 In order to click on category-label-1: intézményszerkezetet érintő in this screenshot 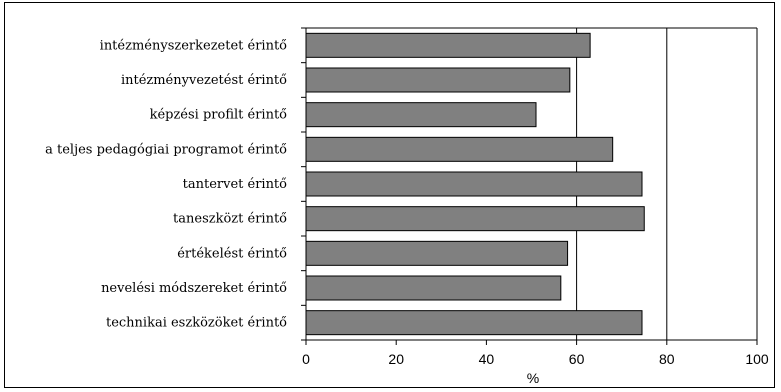, I will do `click(194, 45)`.